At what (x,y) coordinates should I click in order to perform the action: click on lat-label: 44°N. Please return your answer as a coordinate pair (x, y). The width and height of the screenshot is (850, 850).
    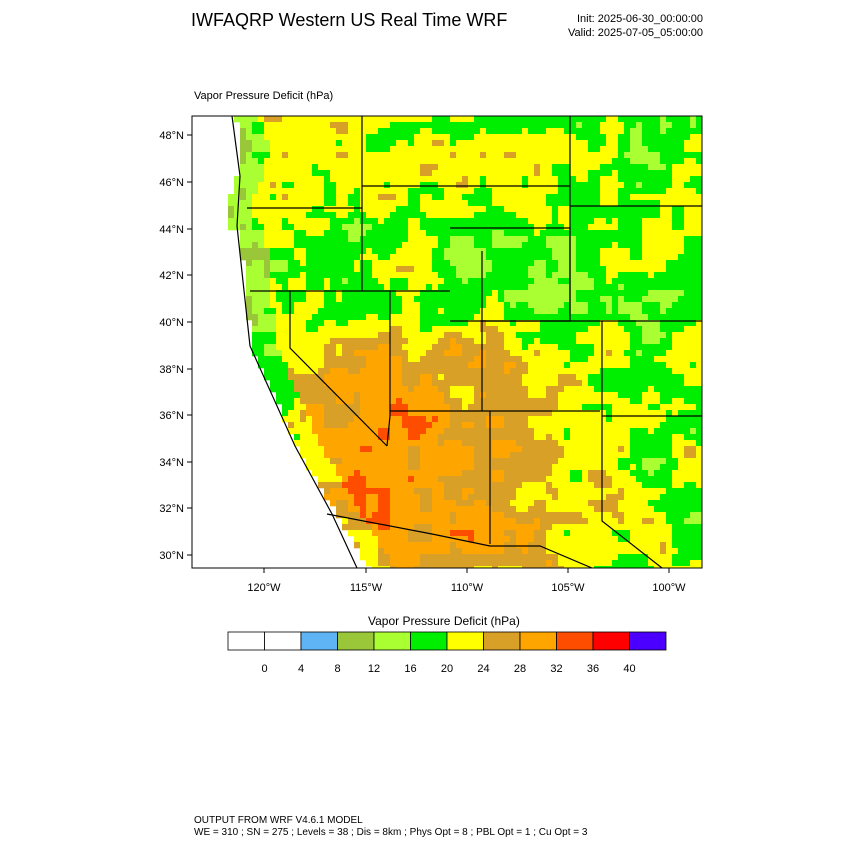
    Looking at the image, I should click on (171, 230).